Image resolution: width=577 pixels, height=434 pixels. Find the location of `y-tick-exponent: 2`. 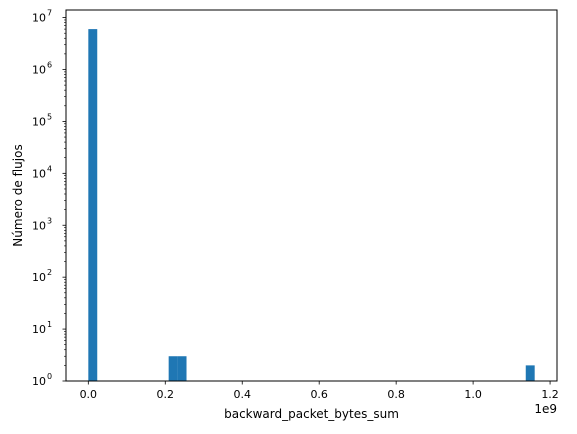

y-tick-exponent: 2 is located at coordinates (49, 272).